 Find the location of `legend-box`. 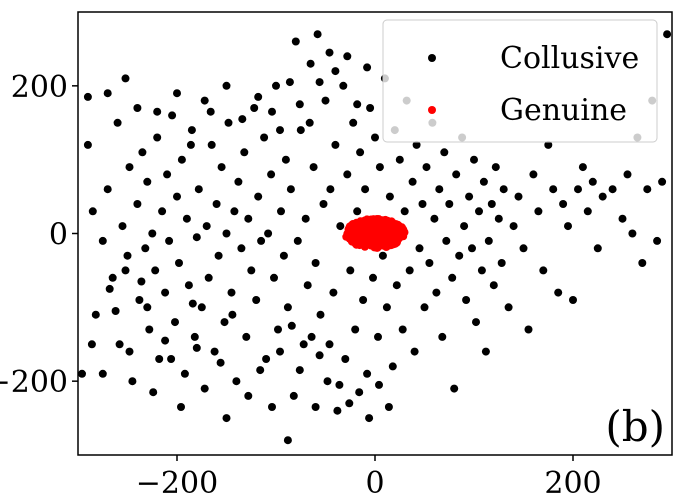

legend-box is located at coordinates (520, 81).